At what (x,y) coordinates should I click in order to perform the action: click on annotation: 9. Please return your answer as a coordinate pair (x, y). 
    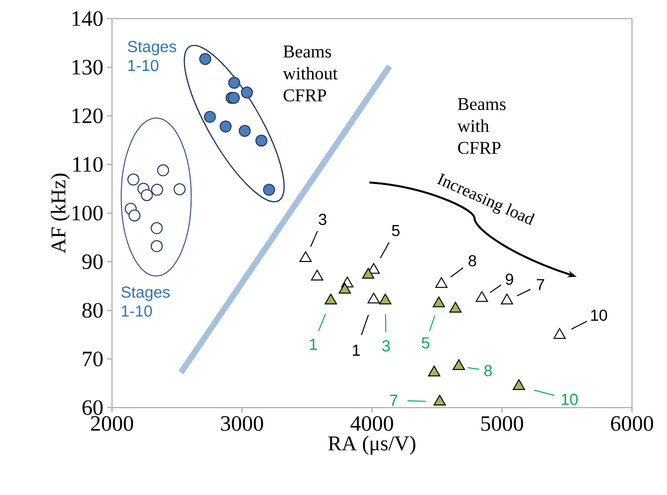
    Looking at the image, I should click on (510, 279).